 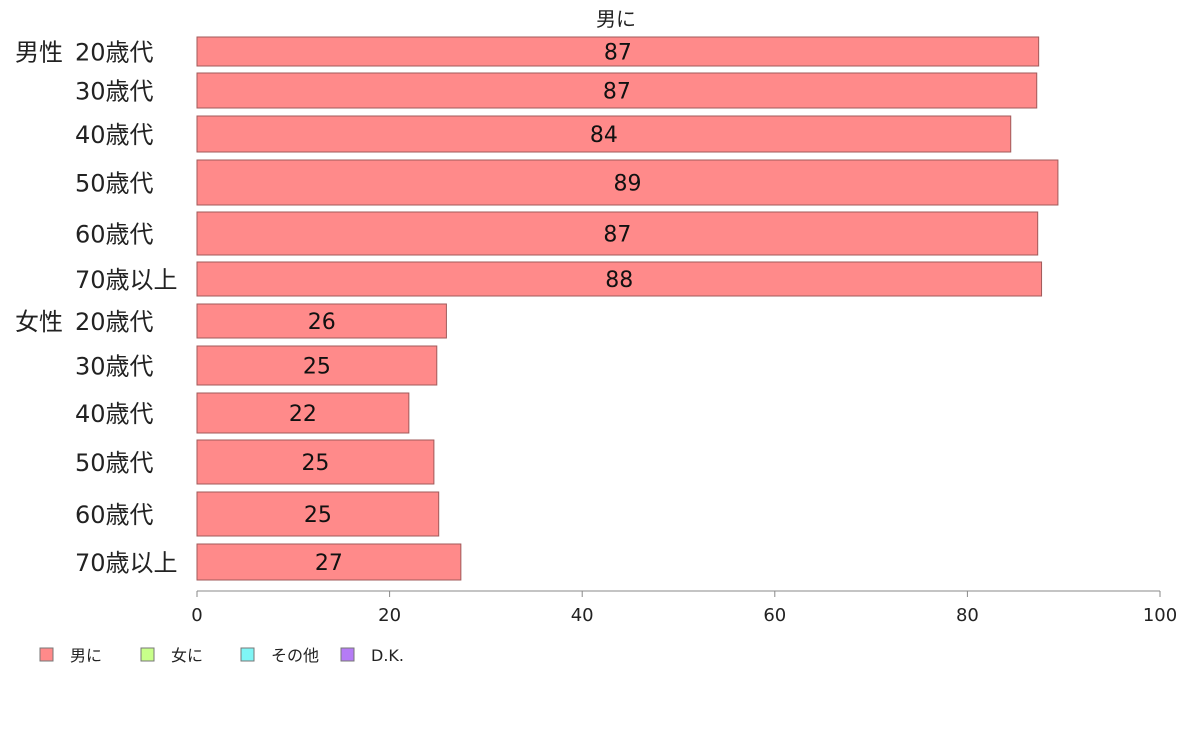 What do you see at coordinates (187, 655) in the screenshot?
I see `legend-label-1: 女に` at bounding box center [187, 655].